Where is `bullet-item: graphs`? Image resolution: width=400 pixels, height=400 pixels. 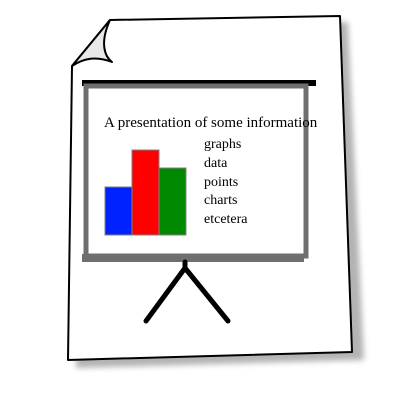 bullet-item: graphs is located at coordinates (222, 144).